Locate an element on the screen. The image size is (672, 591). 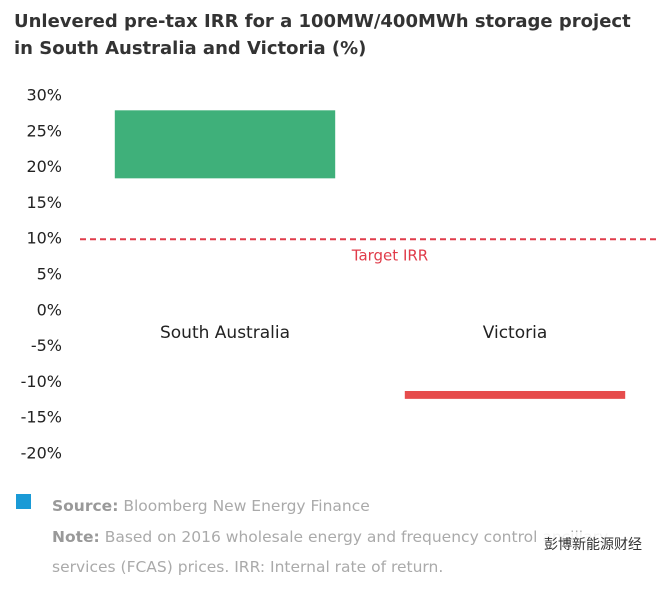
y-tick-label: 15% is located at coordinates (44, 202).